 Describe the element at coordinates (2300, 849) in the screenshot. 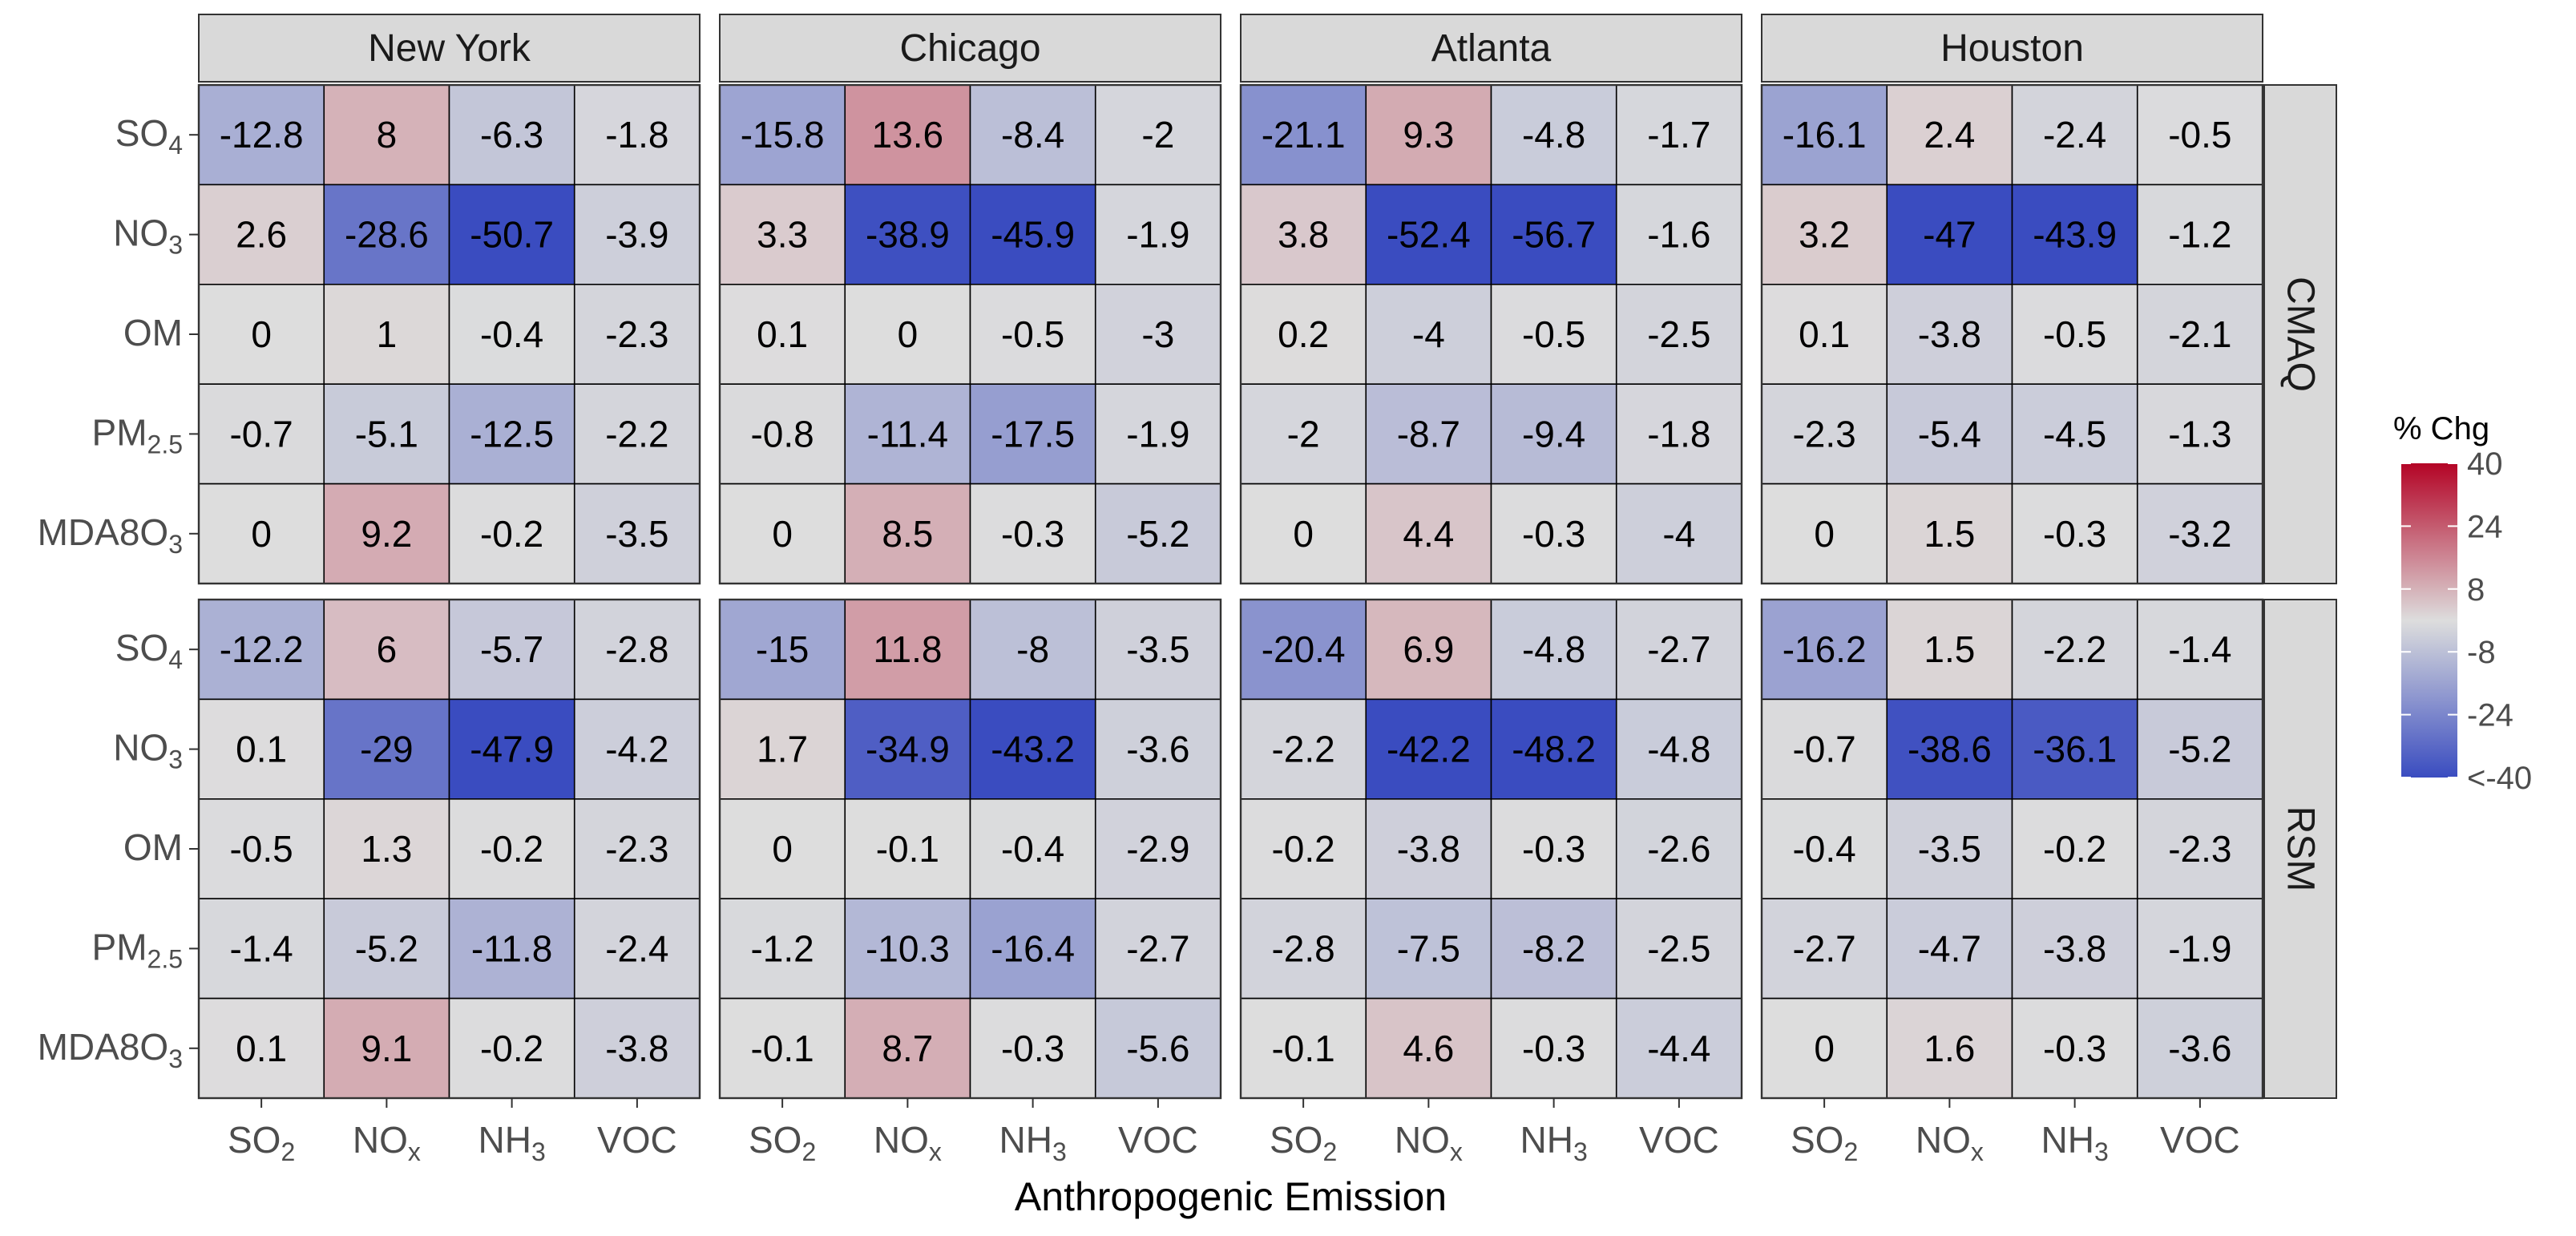

I see `facet-strip-label: RSM` at that location.